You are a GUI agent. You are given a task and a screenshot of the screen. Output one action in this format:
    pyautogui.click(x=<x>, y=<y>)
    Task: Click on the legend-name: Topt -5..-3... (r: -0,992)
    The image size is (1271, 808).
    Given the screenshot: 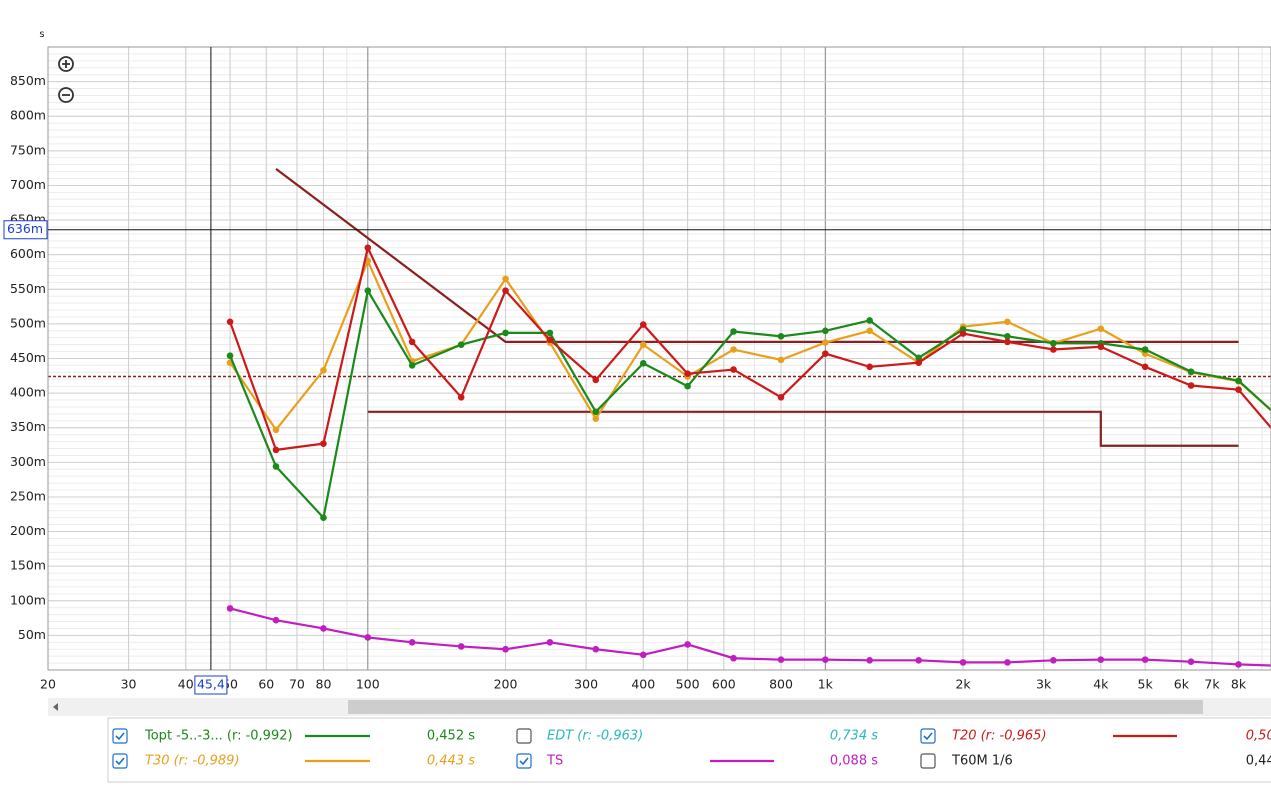 What is the action you would take?
    pyautogui.click(x=218, y=736)
    